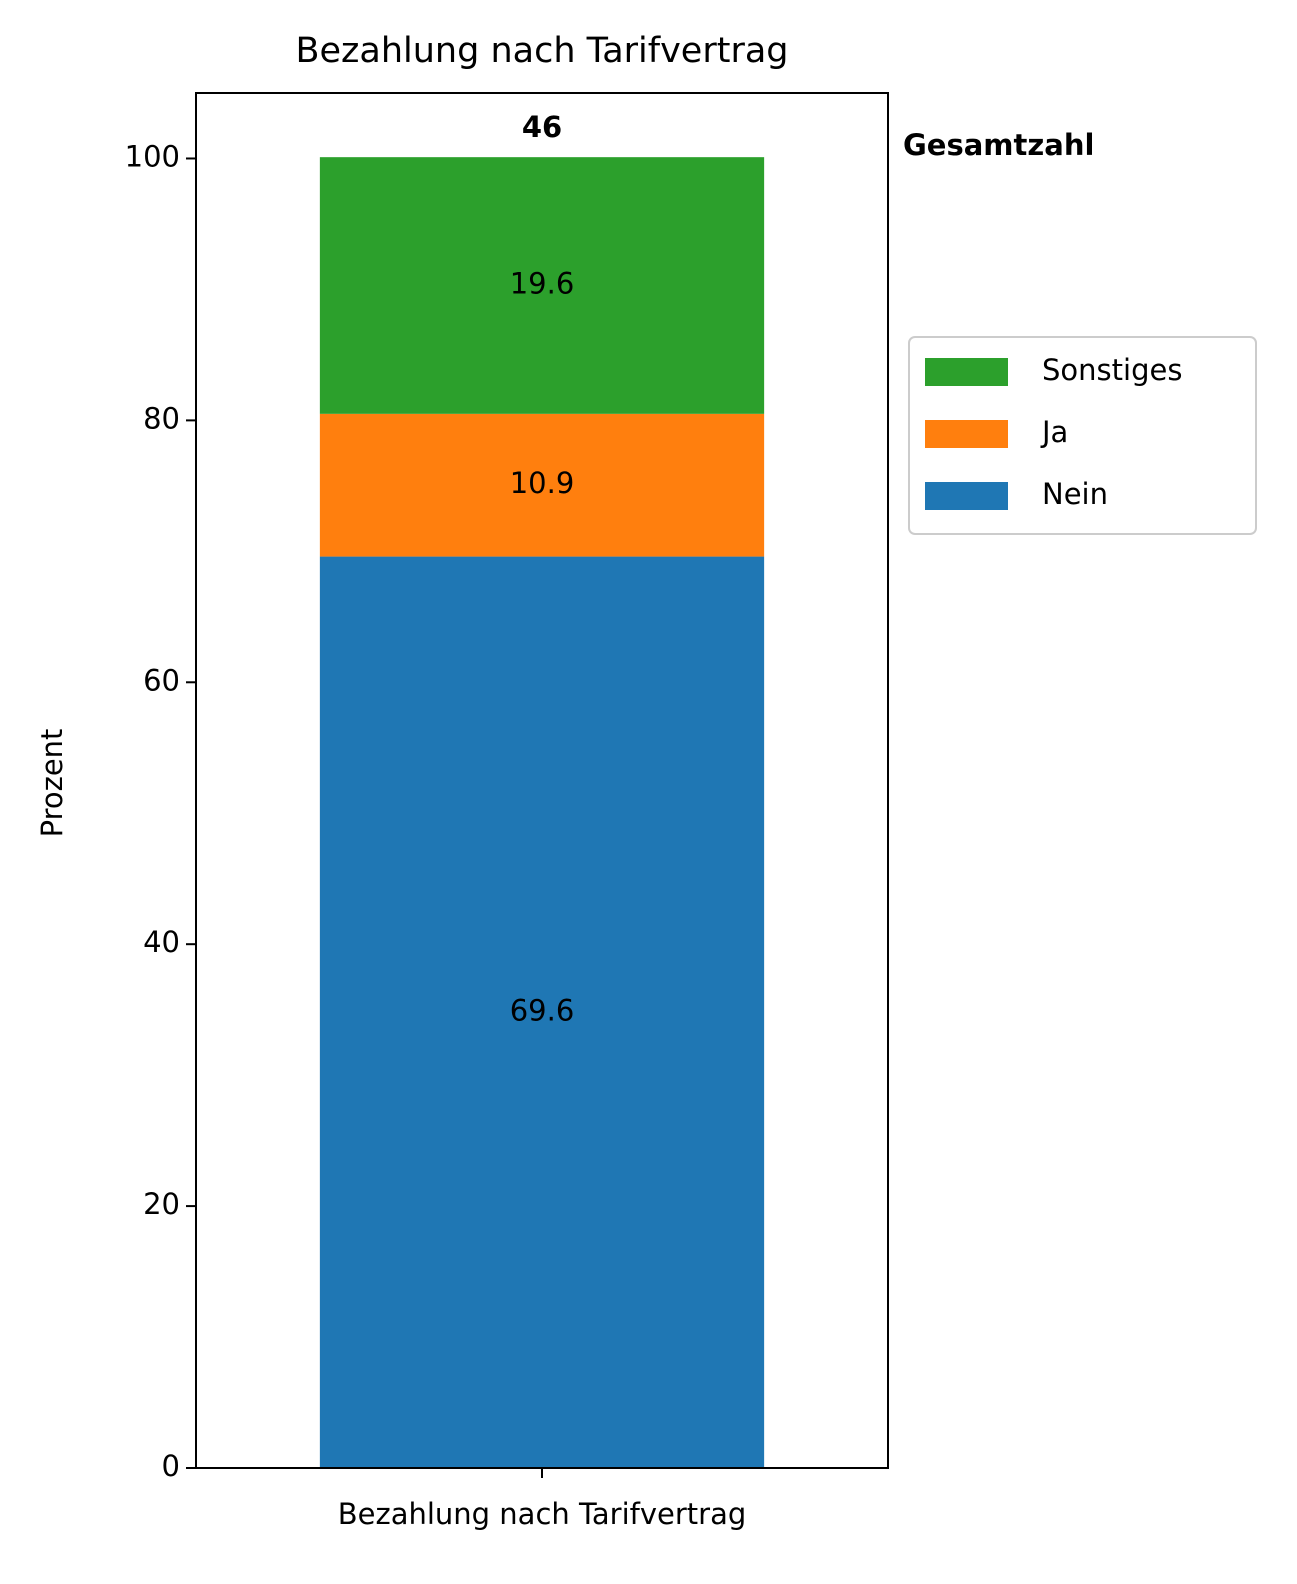  Describe the element at coordinates (542, 1514) in the screenshot. I see `x-tick-label: Bezahlung nach Tarifvertrag` at that location.